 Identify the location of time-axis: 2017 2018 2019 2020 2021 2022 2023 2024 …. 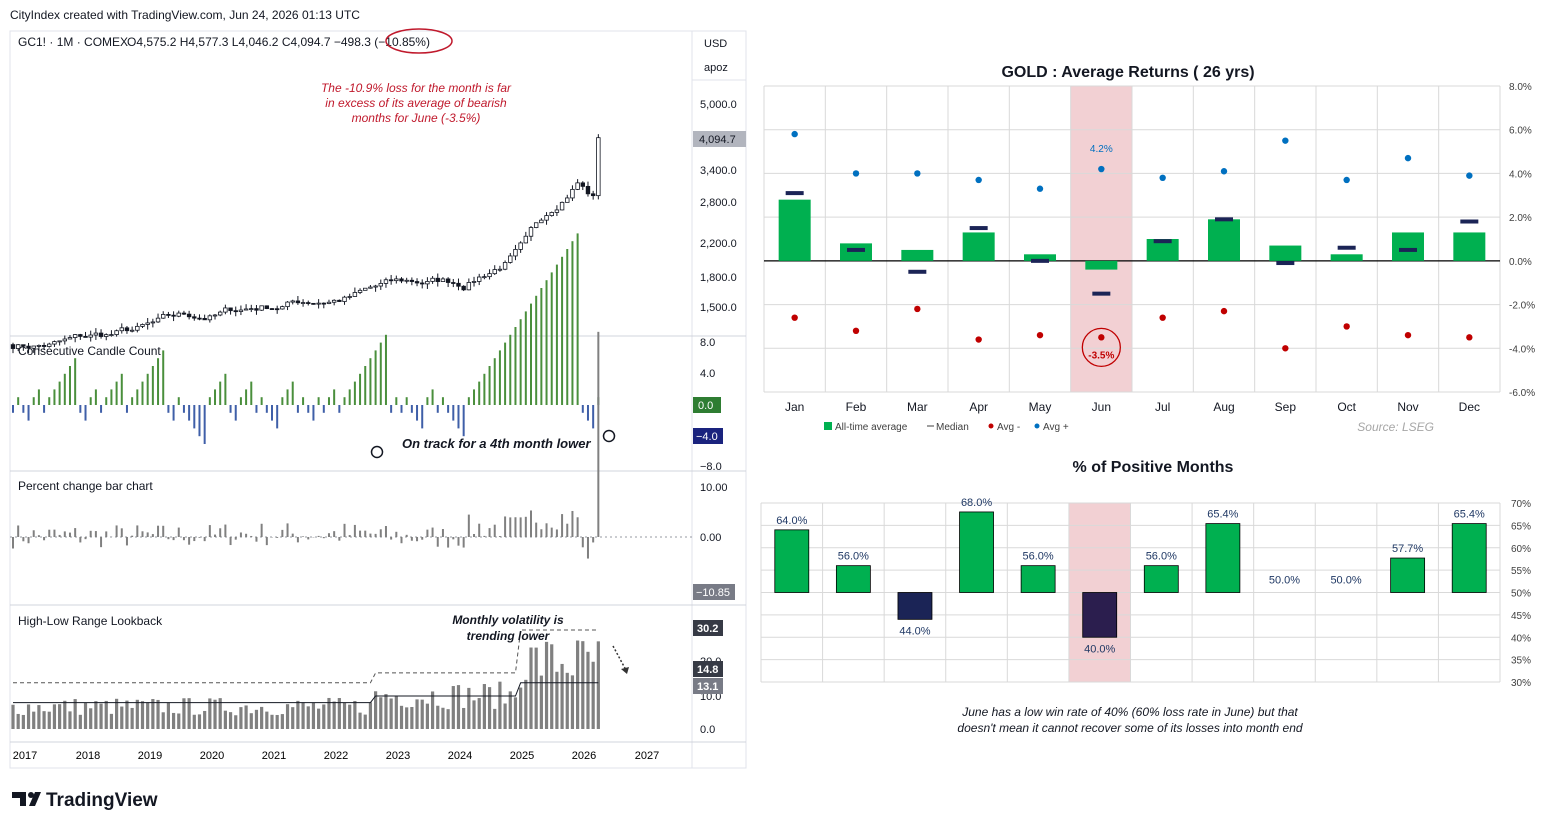
(336, 756).